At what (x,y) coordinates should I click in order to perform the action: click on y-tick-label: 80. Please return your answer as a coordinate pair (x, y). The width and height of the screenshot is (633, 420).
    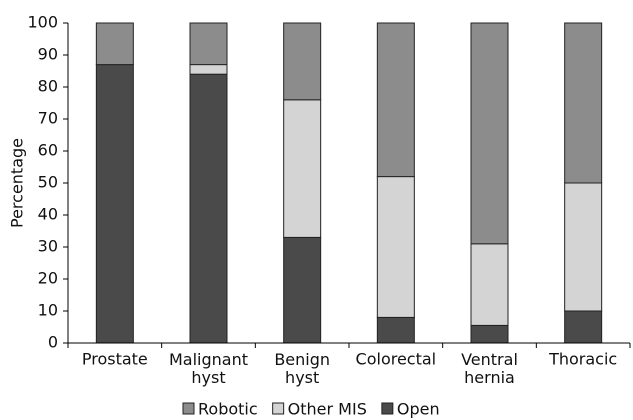
    Looking at the image, I should click on (48, 86).